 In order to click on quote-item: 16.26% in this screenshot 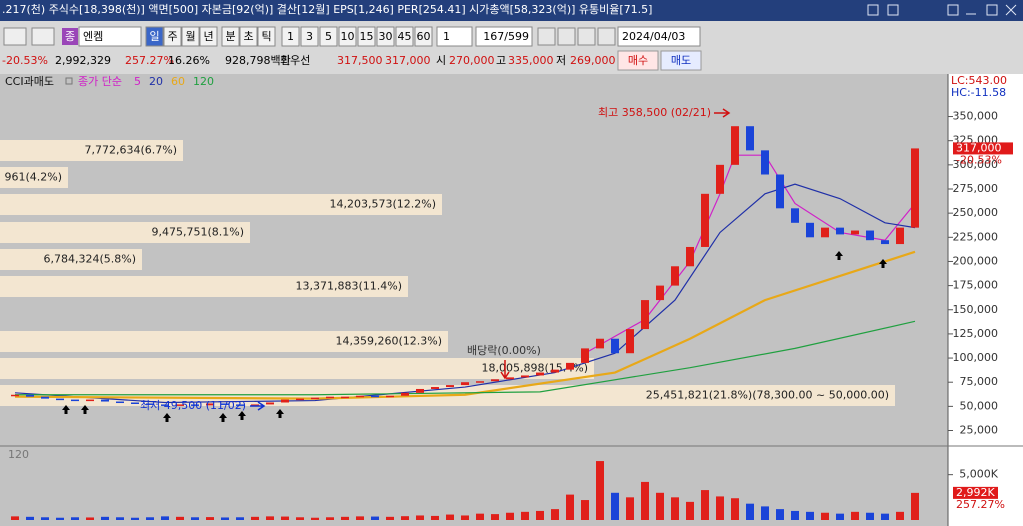, I will do `click(189, 60)`.